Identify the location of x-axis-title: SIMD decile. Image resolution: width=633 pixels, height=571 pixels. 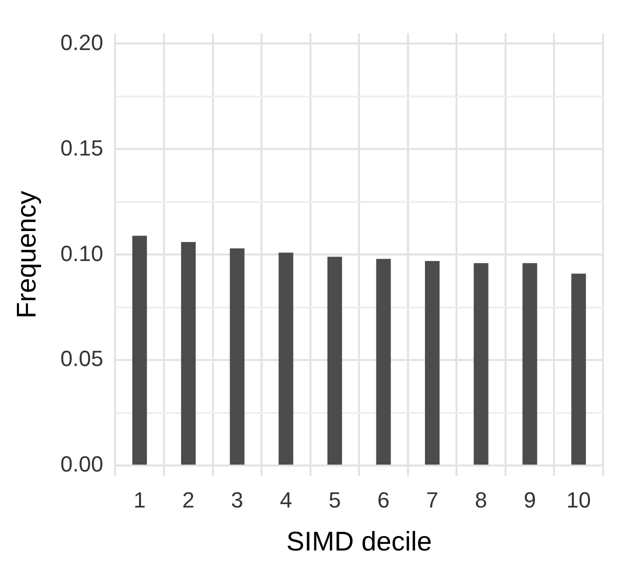
(359, 541).